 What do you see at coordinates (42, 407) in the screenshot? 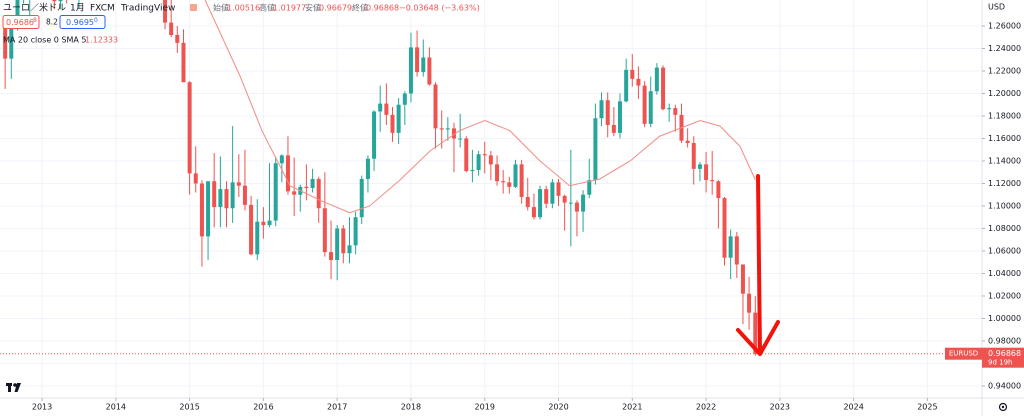
I see `x-tick-label: 2013` at bounding box center [42, 407].